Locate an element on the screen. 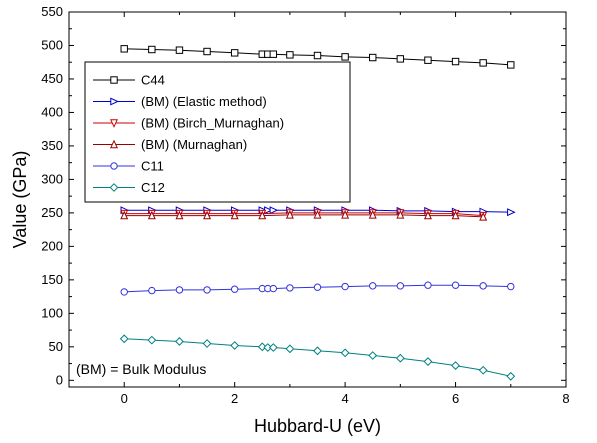  y-tick-label: 550 is located at coordinates (52, 11).